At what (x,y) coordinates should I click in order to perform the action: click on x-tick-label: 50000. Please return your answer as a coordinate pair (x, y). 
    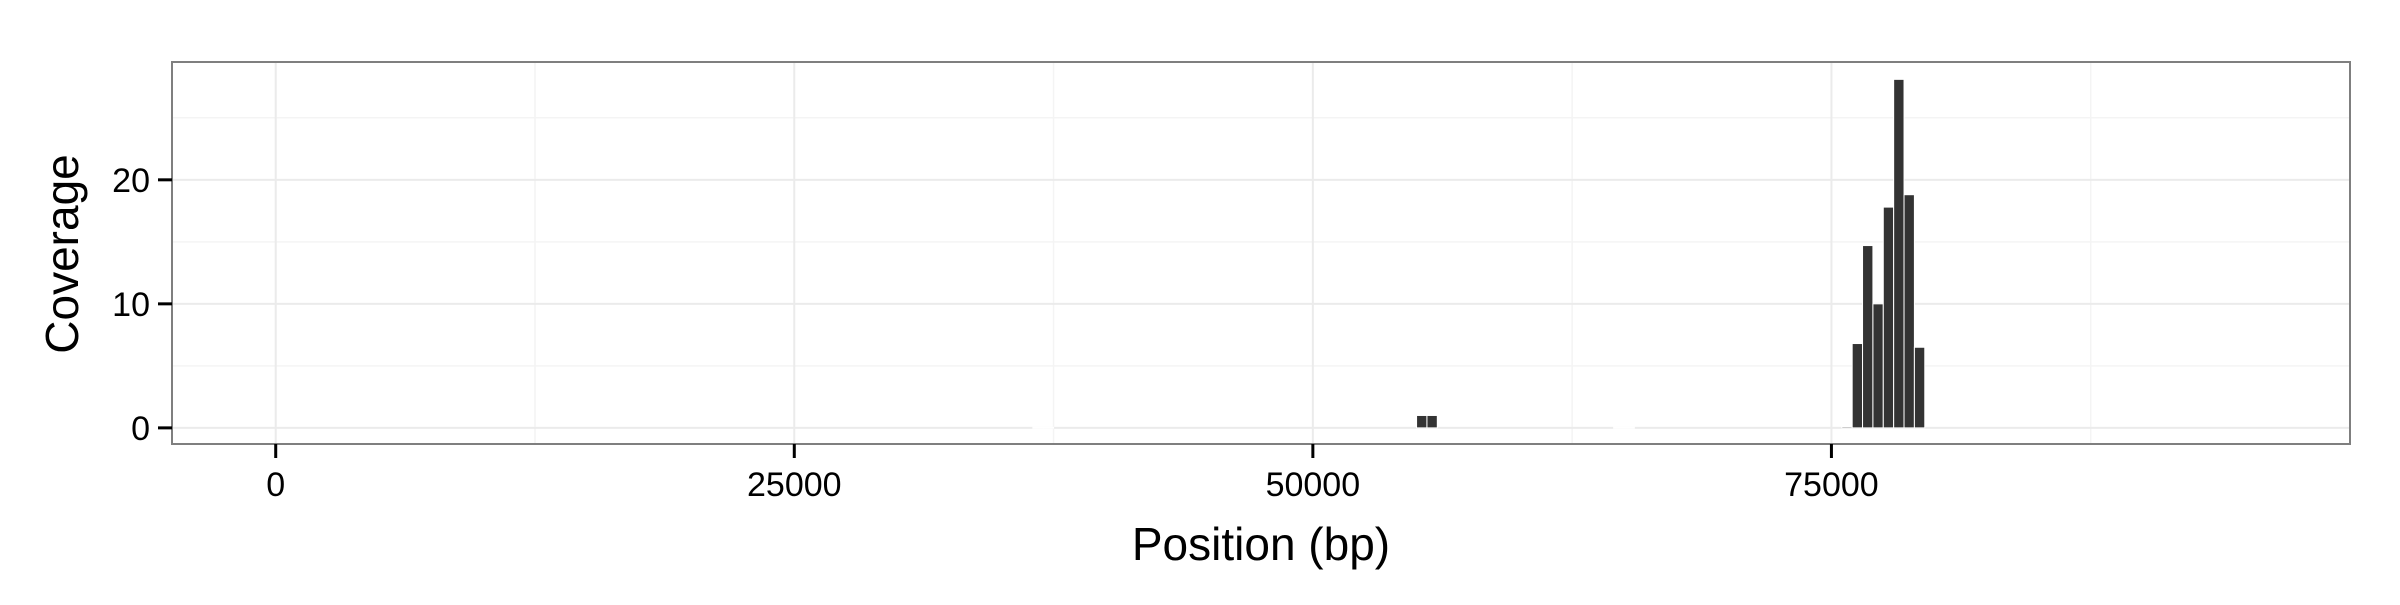
    Looking at the image, I should click on (1313, 485).